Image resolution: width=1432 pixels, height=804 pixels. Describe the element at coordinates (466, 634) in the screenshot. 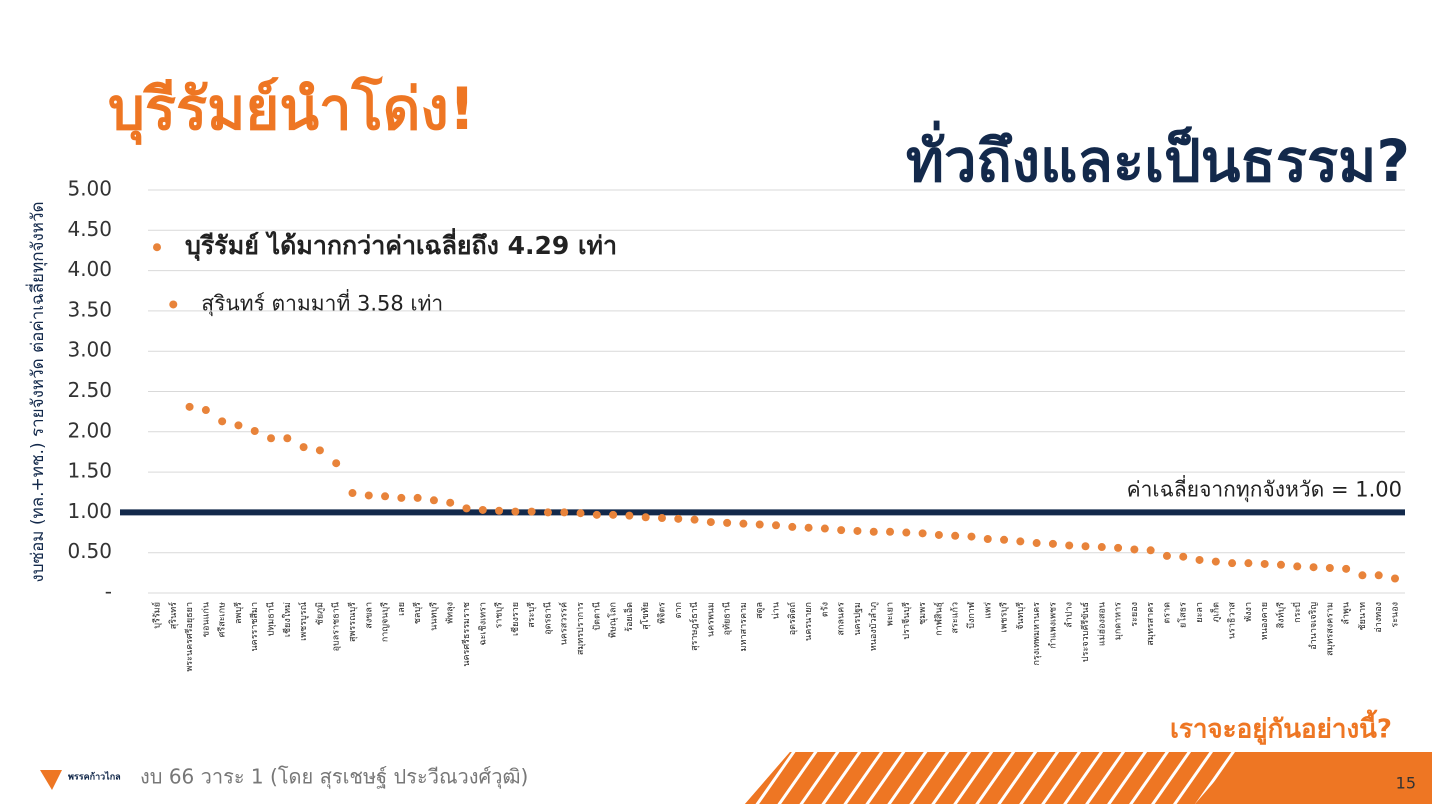

I see `x-tick-label: นครศรีธรรมราช` at that location.